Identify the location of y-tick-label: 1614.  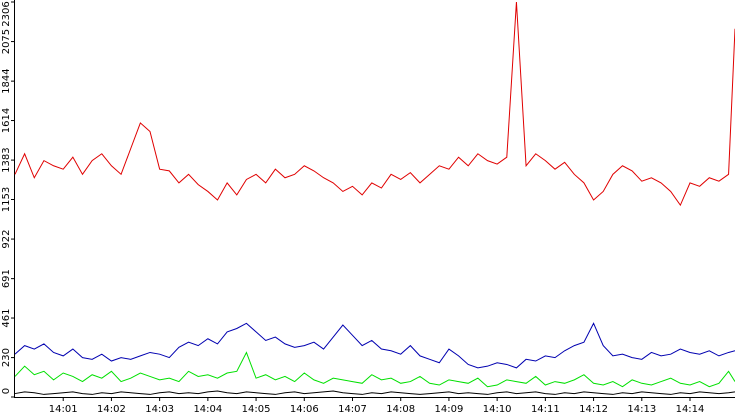
(6, 120).